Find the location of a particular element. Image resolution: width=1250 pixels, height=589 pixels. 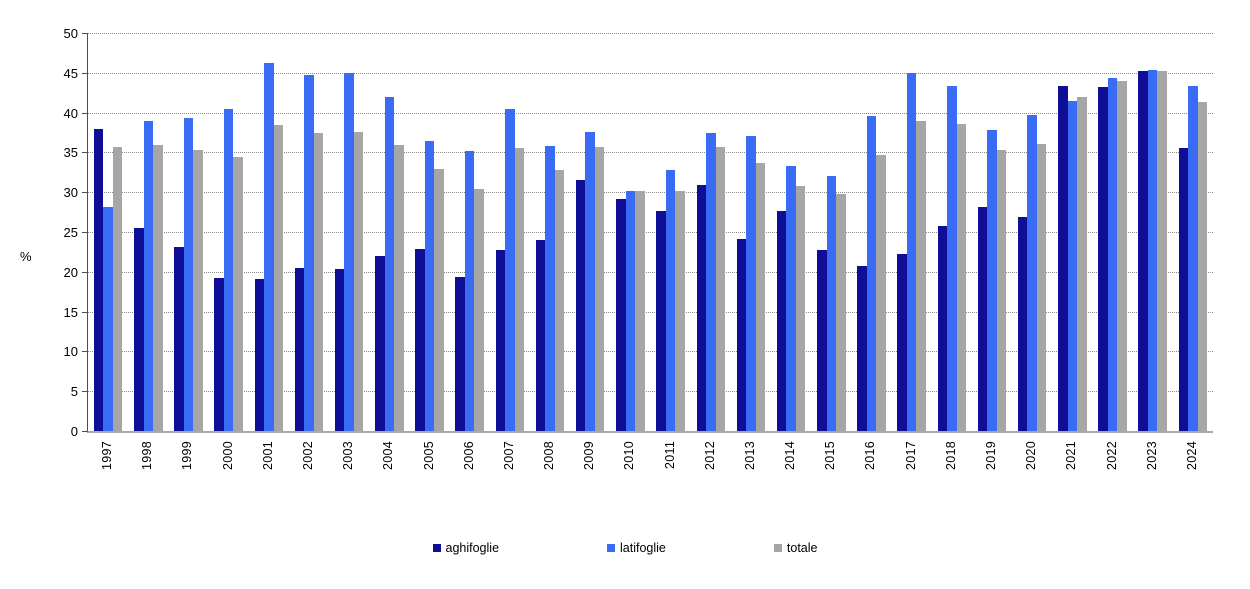

bar-totale-2005 is located at coordinates (439, 300).